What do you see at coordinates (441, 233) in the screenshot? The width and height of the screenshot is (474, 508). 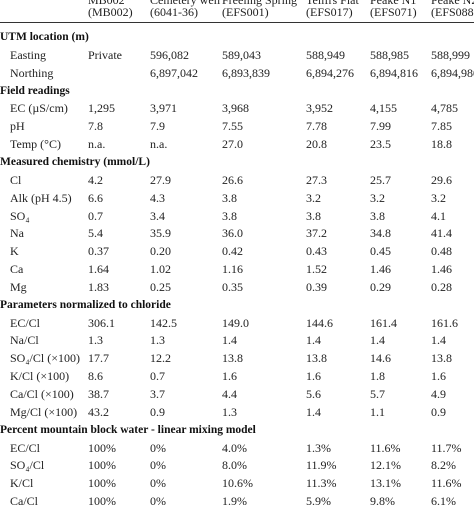 I see `table-cell: 41.4` at bounding box center [441, 233].